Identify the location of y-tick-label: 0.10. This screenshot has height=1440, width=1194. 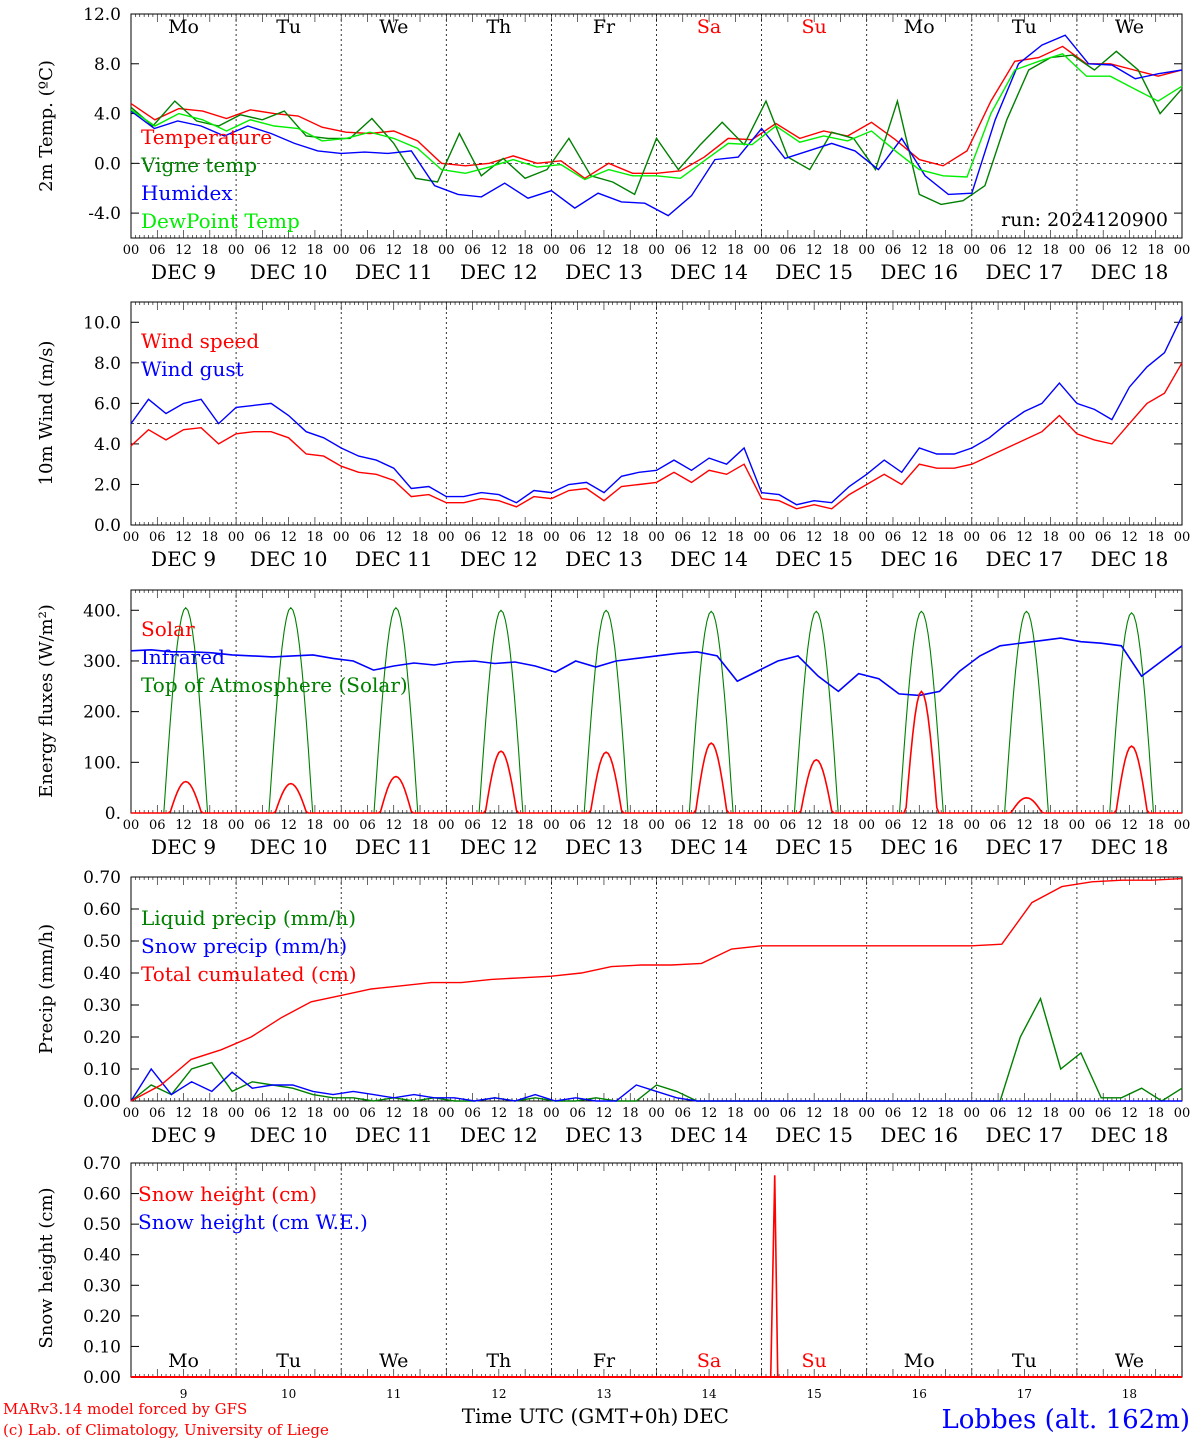
(102, 1070).